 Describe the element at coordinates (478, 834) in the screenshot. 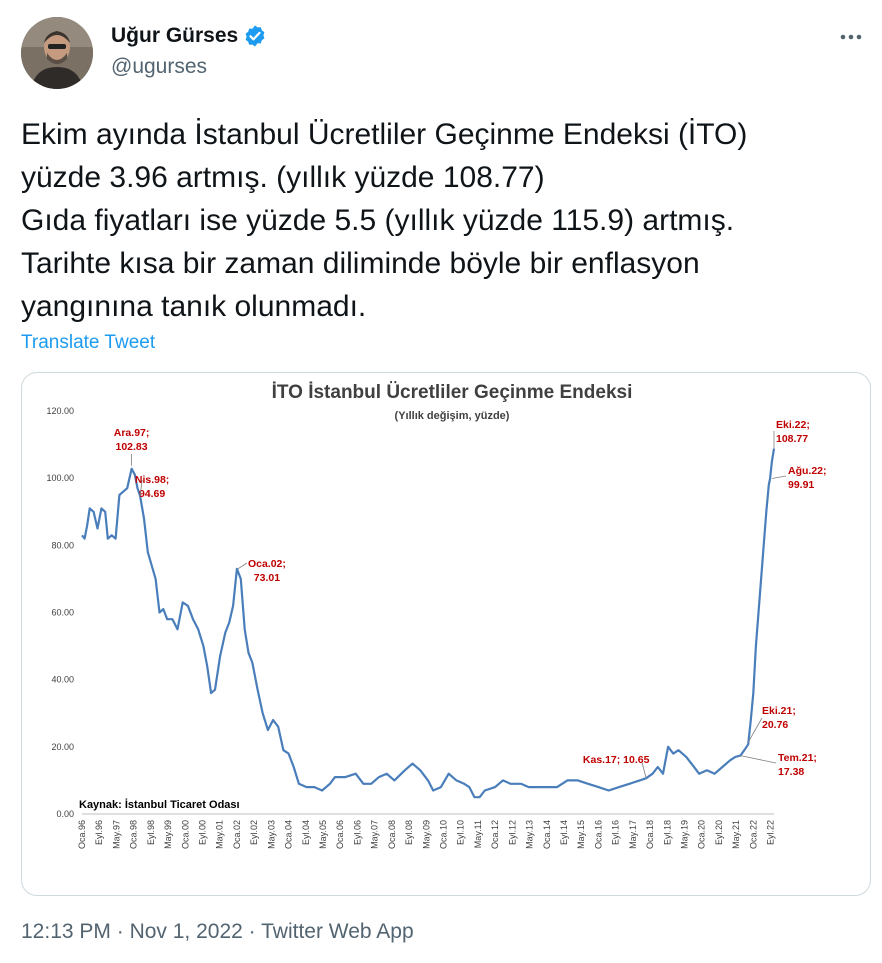

I see `x-tick-label: May.11` at that location.